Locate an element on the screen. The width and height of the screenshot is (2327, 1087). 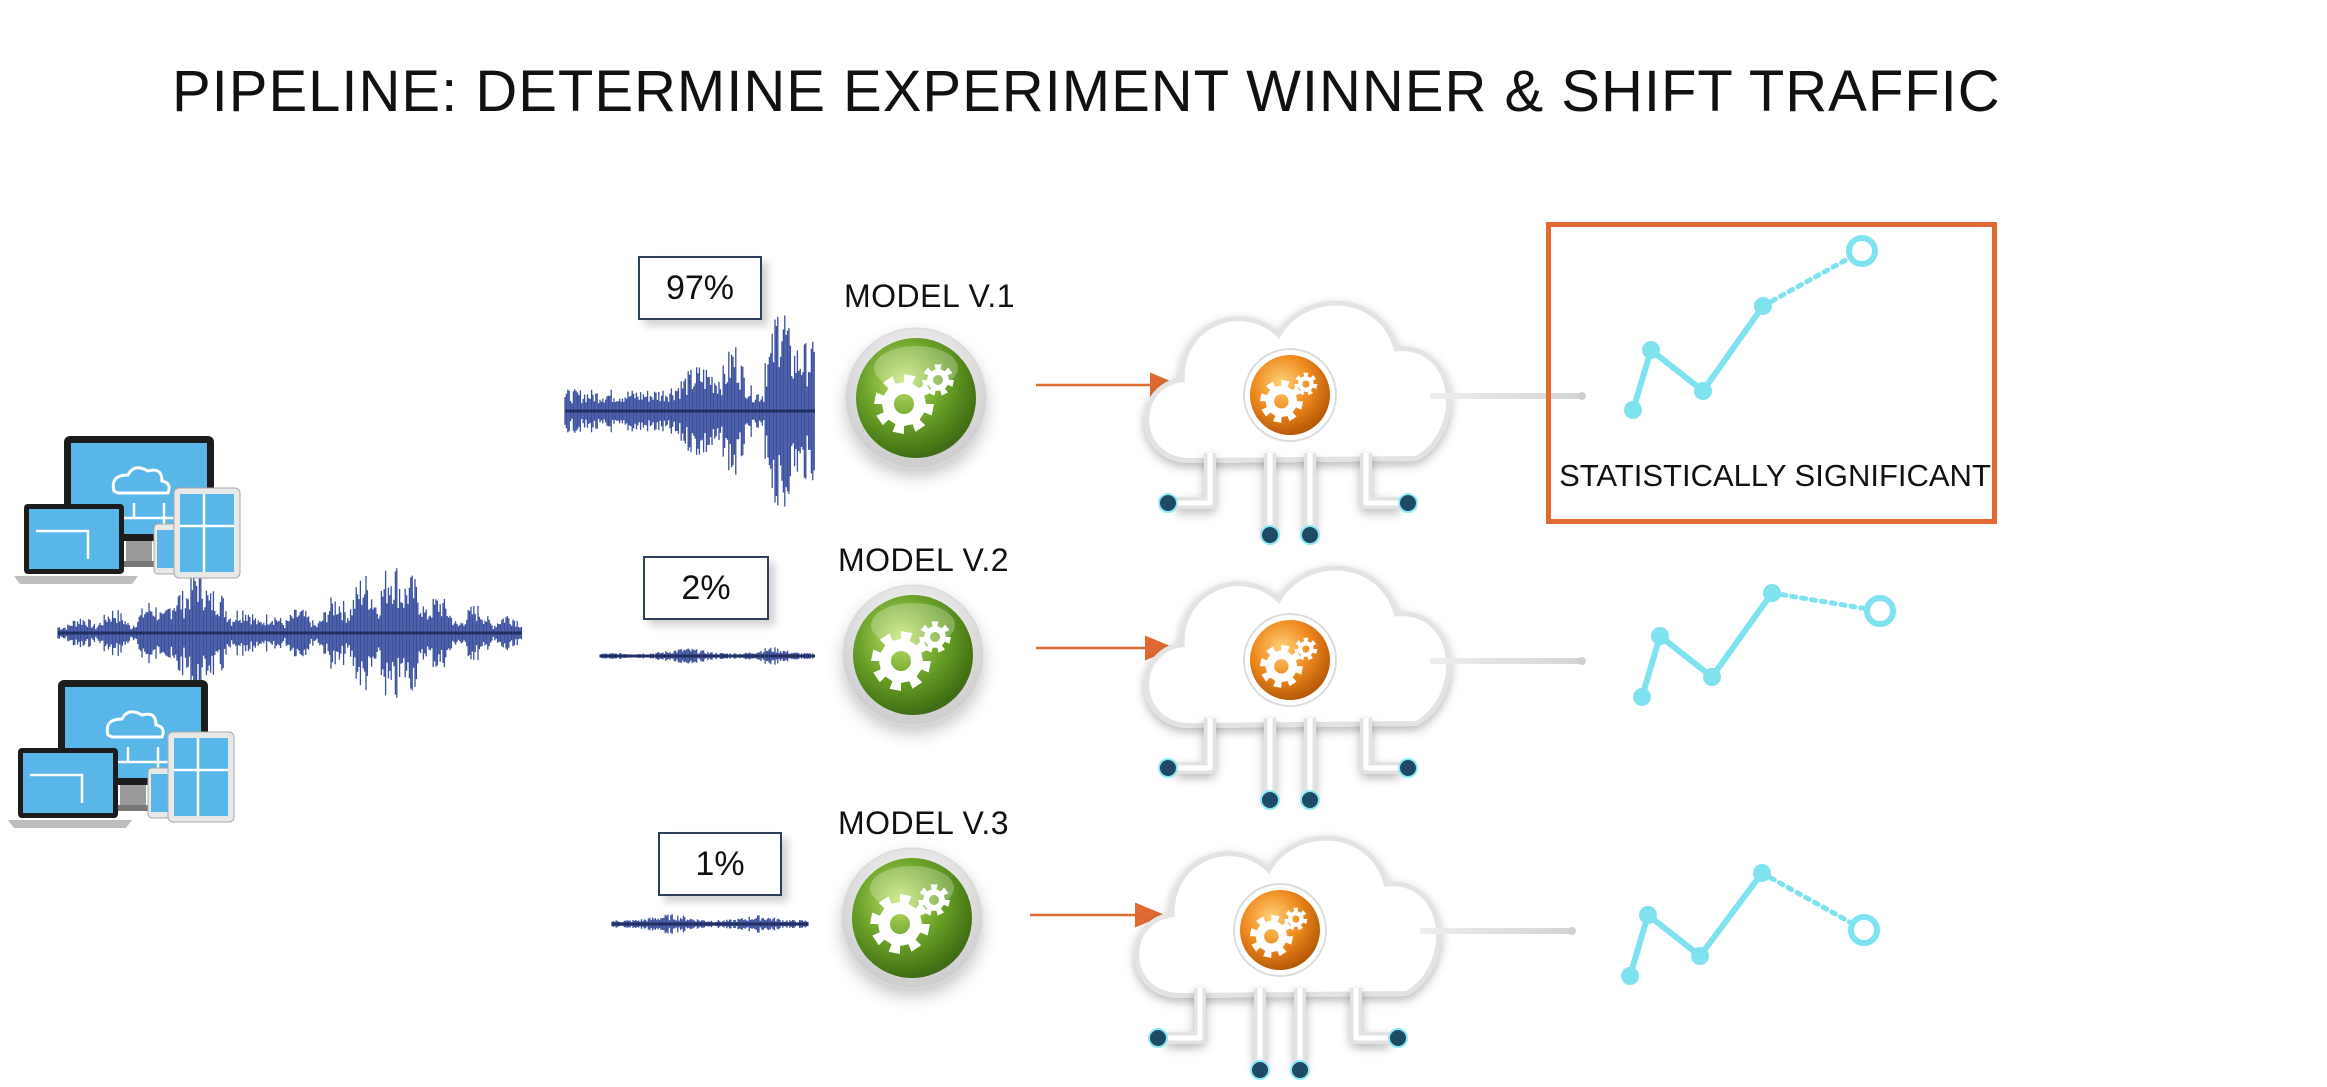
model-gears is located at coordinates (914, 658).